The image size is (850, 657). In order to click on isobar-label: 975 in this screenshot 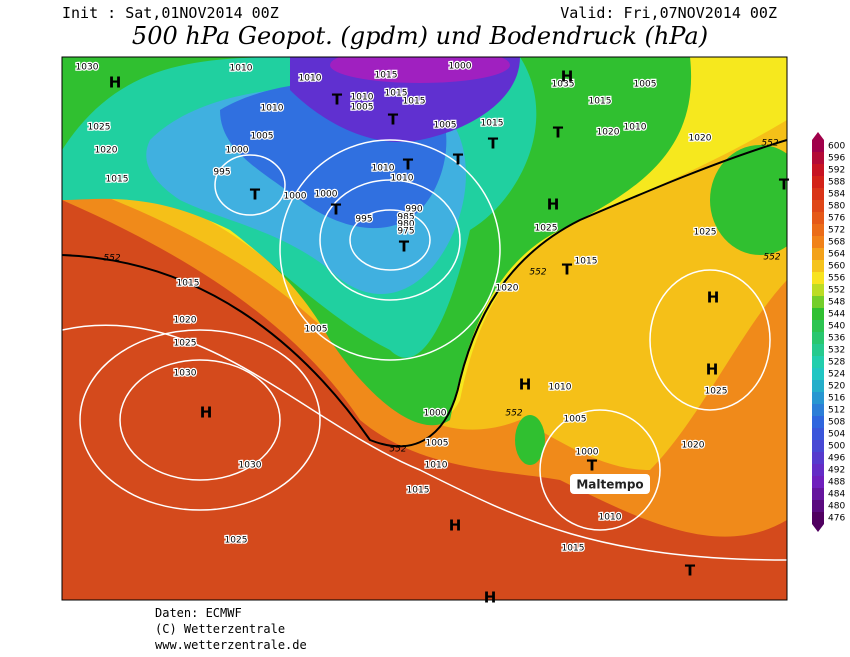, I will do `click(405, 232)`.